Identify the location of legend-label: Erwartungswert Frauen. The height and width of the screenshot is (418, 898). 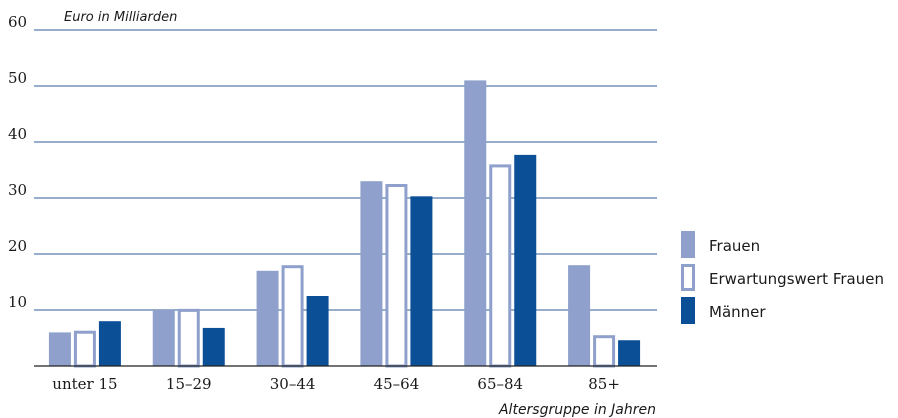
(796, 279).